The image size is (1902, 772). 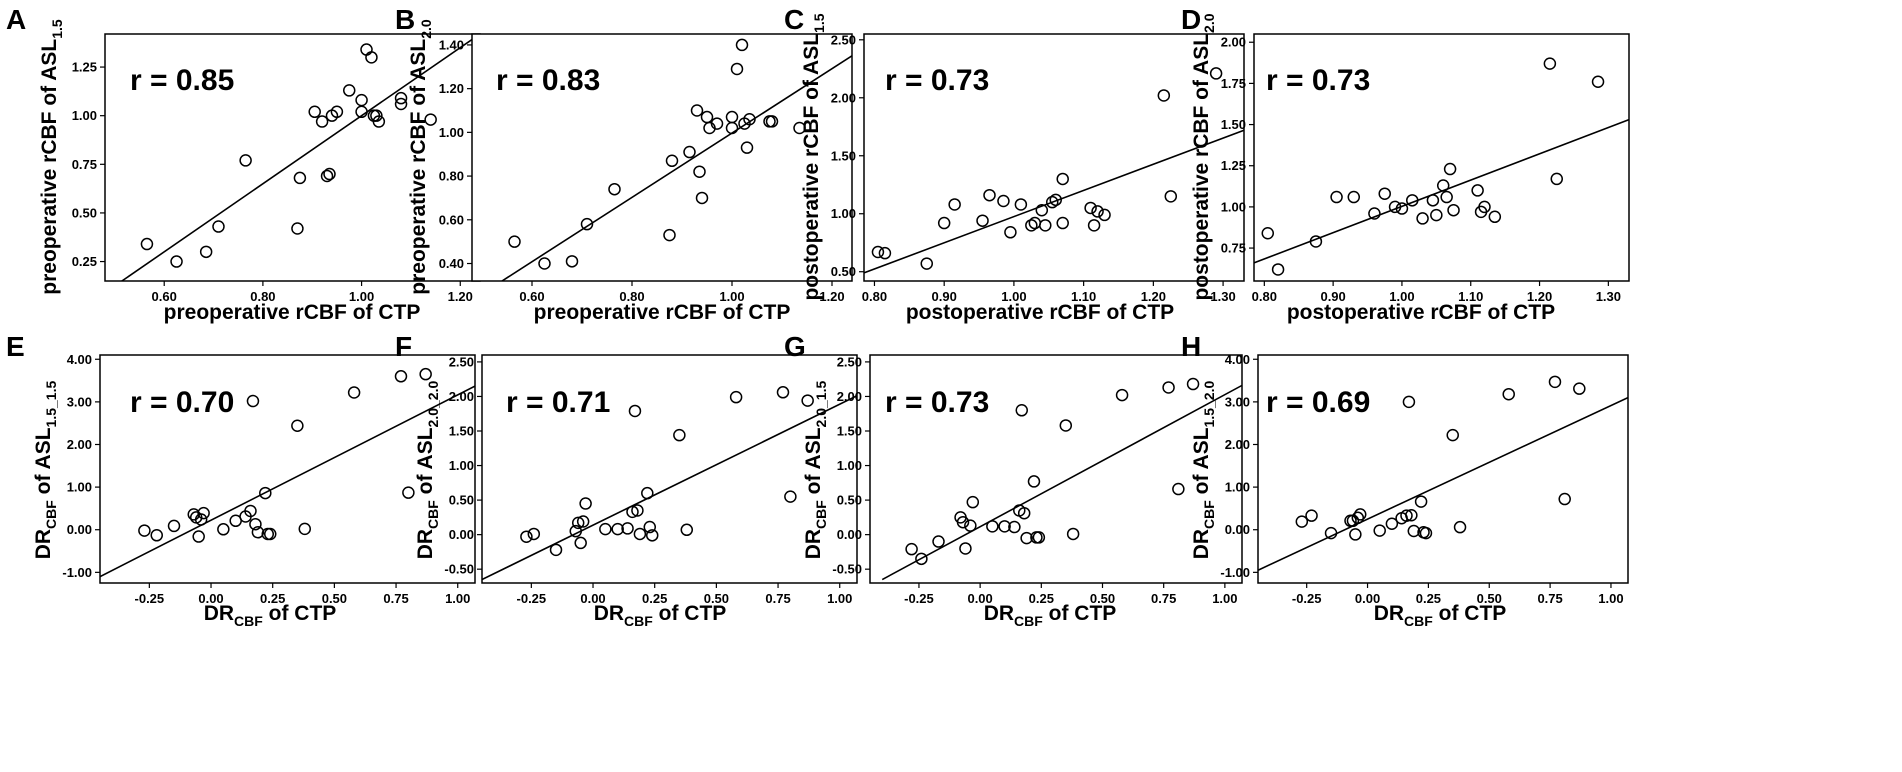 What do you see at coordinates (676, 168) in the screenshot?
I see `regression-line` at bounding box center [676, 168].